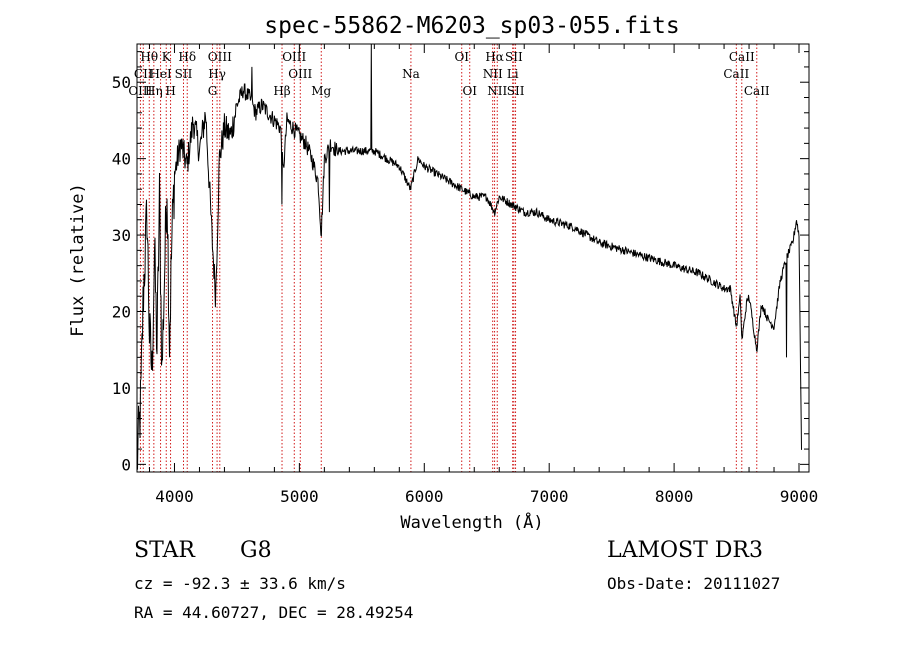 The height and width of the screenshot is (649, 900). What do you see at coordinates (685, 550) in the screenshot?
I see `survey-name: LAMOST DR3` at bounding box center [685, 550].